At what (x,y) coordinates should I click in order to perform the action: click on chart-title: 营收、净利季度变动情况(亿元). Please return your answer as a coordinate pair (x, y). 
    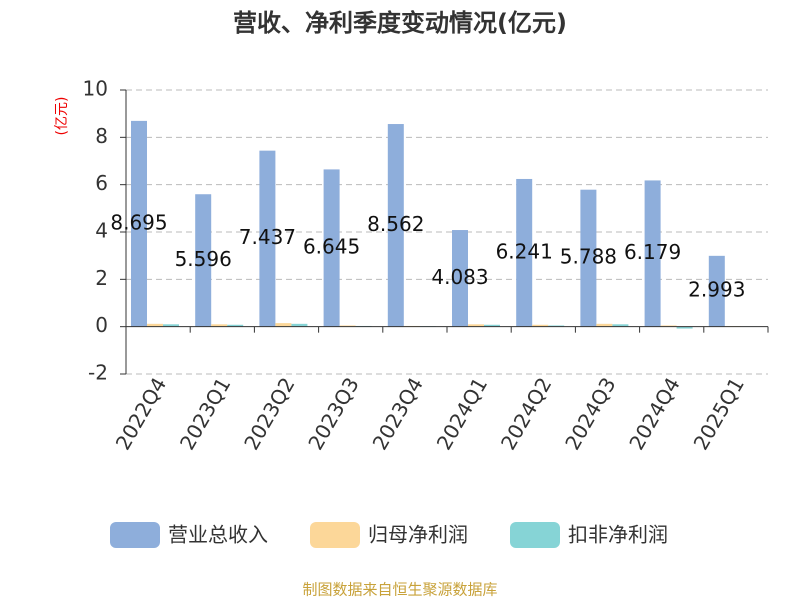
    Looking at the image, I should click on (400, 23).